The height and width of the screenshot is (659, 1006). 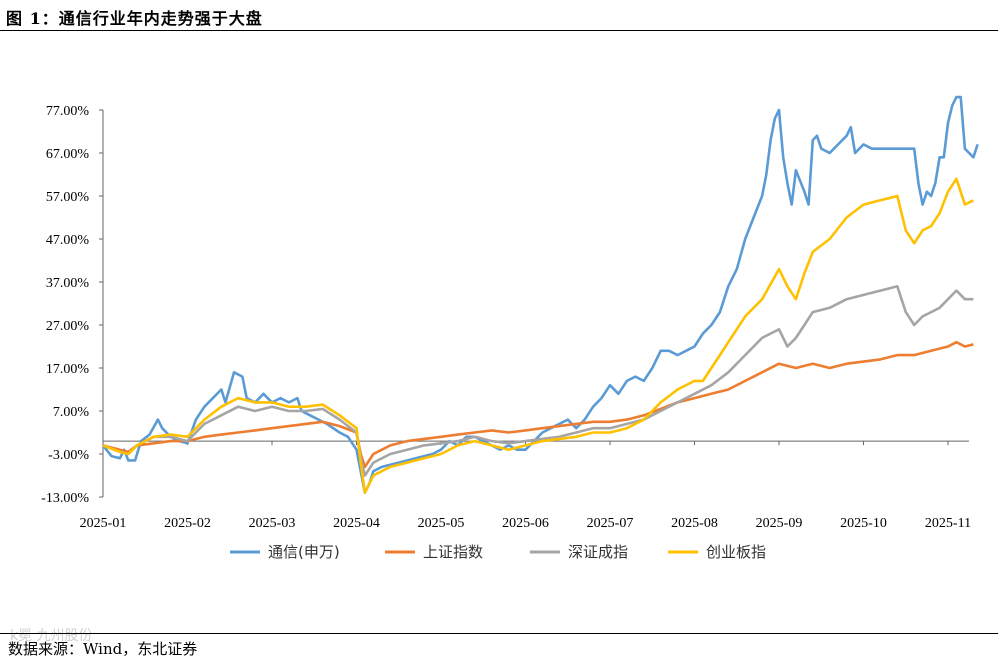 I want to click on x-tick-label: 2025-08, so click(x=694, y=523).